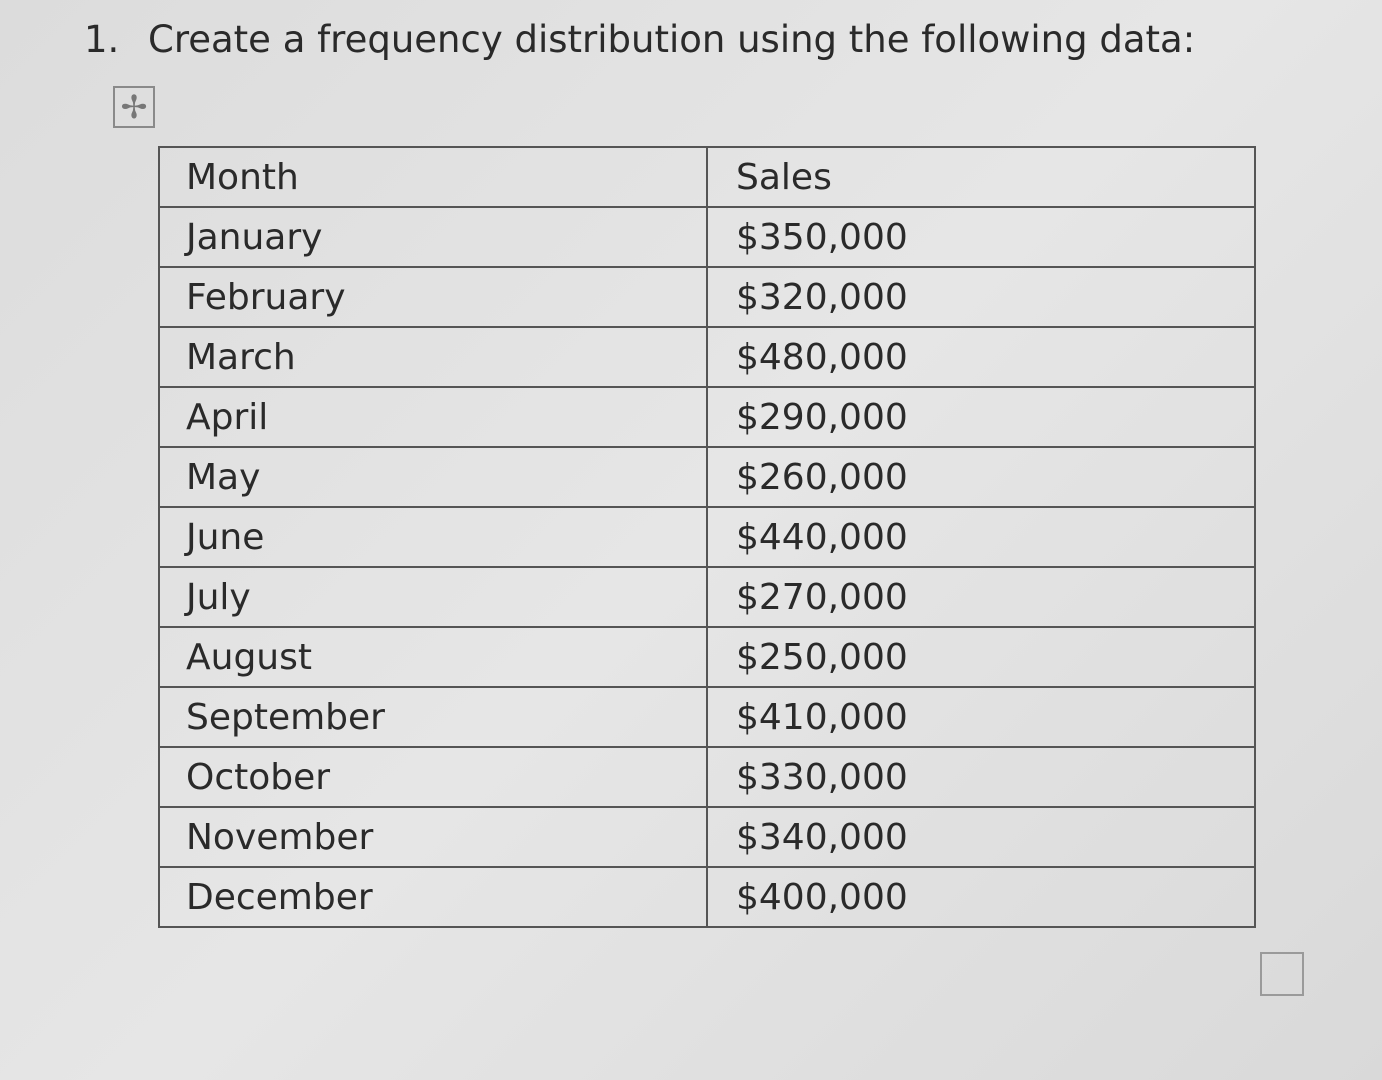  I want to click on table-row: February $320,000, so click(707, 297).